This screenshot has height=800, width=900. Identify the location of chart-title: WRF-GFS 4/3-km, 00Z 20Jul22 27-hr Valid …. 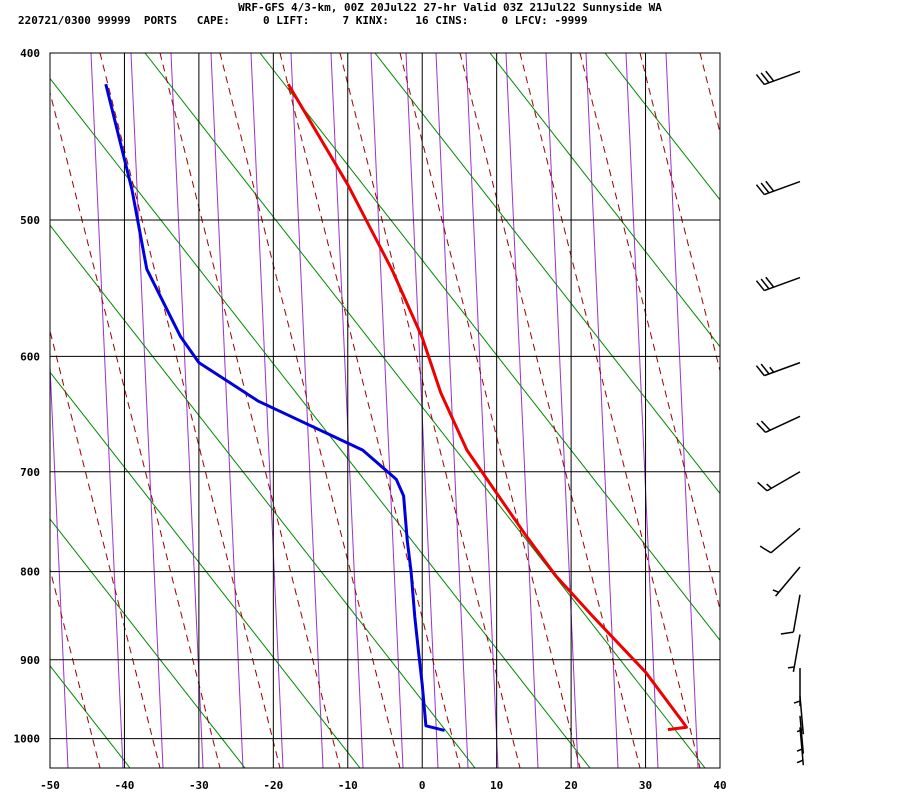
(450, 7).